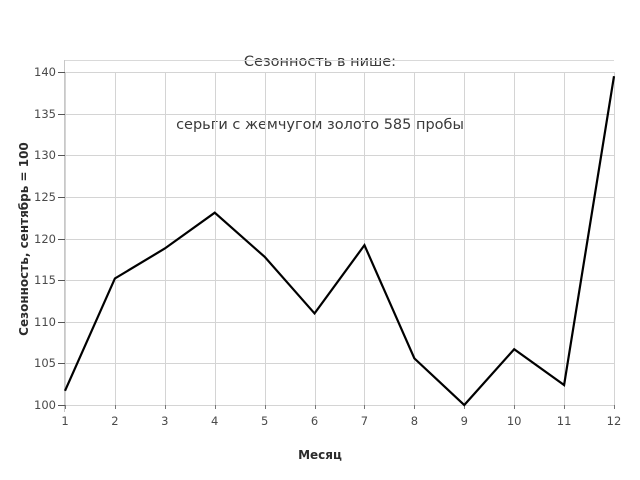 This screenshot has height=480, width=640. What do you see at coordinates (215, 421) in the screenshot?
I see `x-tick-label: 4` at bounding box center [215, 421].